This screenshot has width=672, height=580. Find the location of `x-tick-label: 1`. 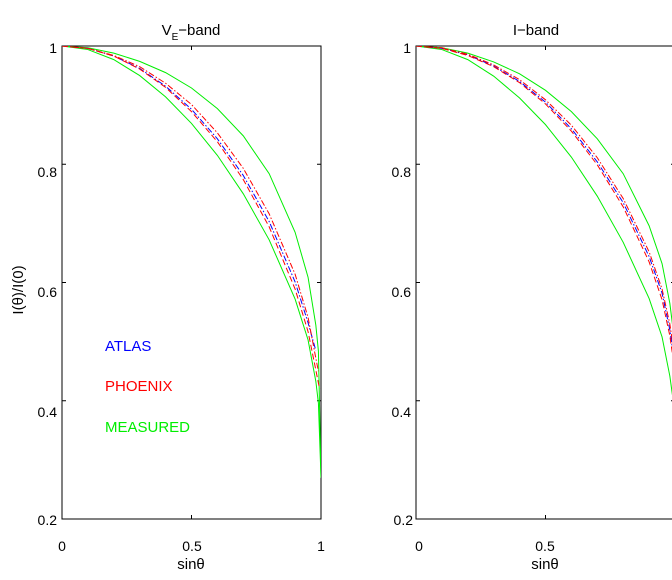

x-tick-label: 1 is located at coordinates (321, 546).